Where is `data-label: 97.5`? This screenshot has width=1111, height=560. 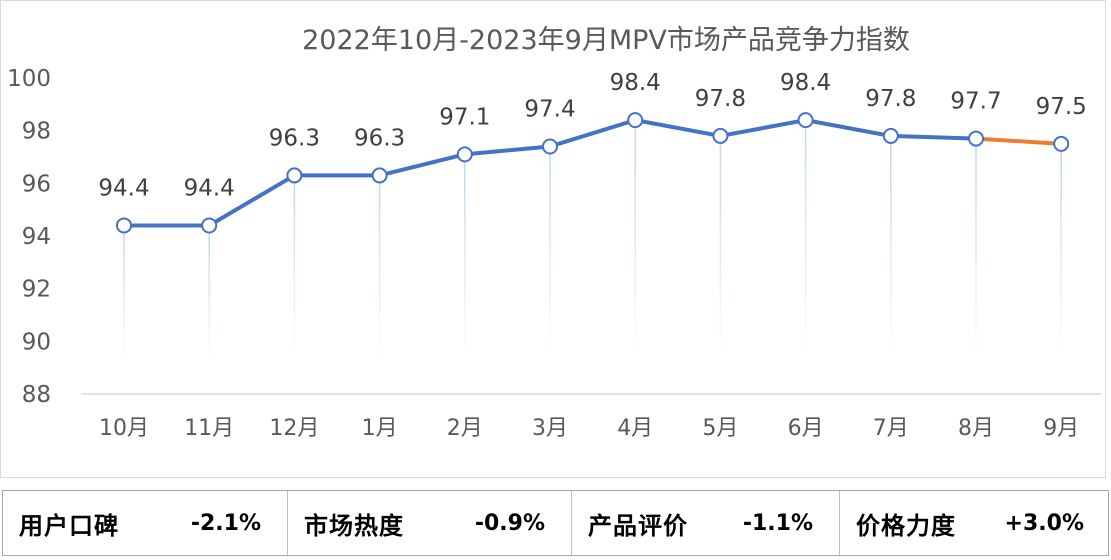
data-label: 97.5 is located at coordinates (1061, 107).